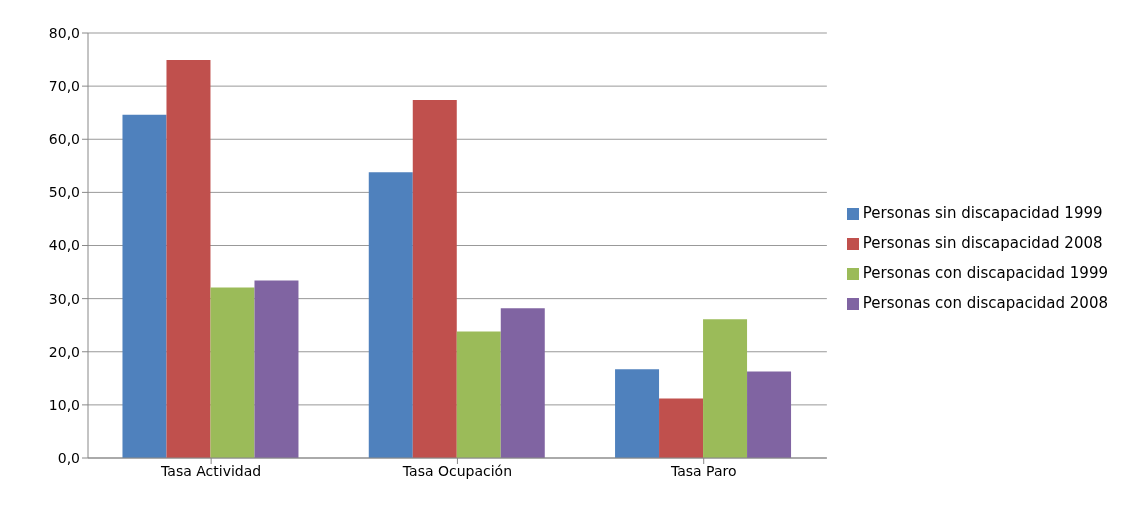 The height and width of the screenshot is (519, 1139). Describe the element at coordinates (64, 298) in the screenshot. I see `y-tick-label: 30,0` at that location.